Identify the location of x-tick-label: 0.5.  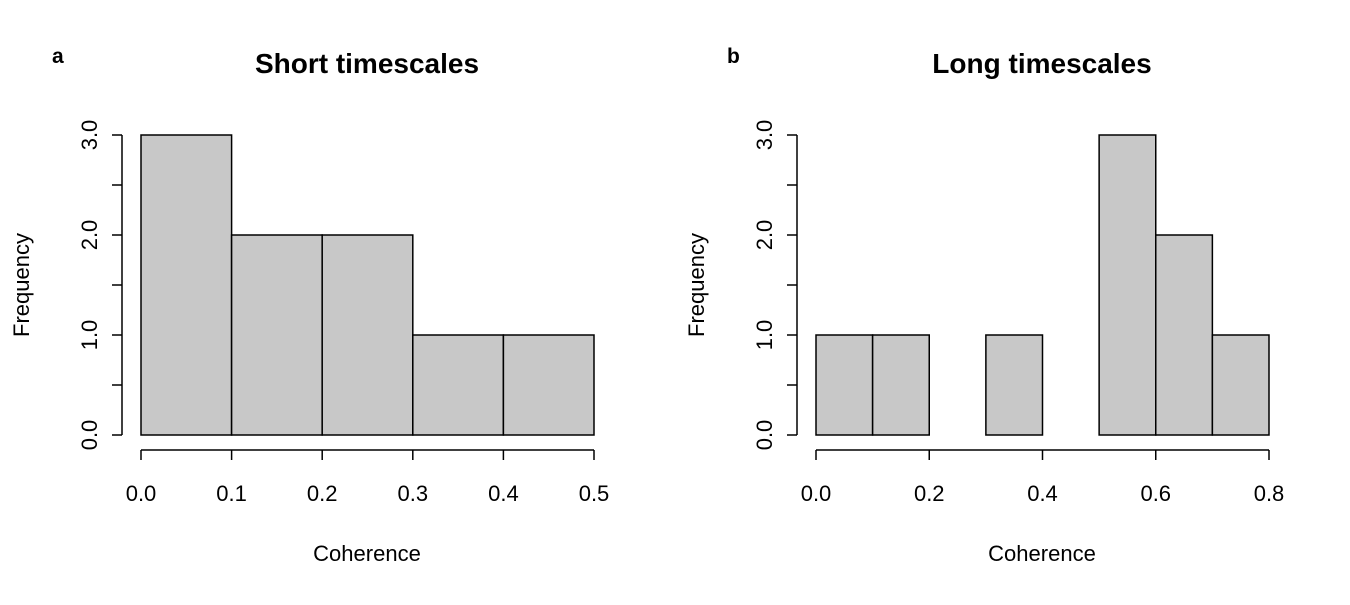
(594, 493).